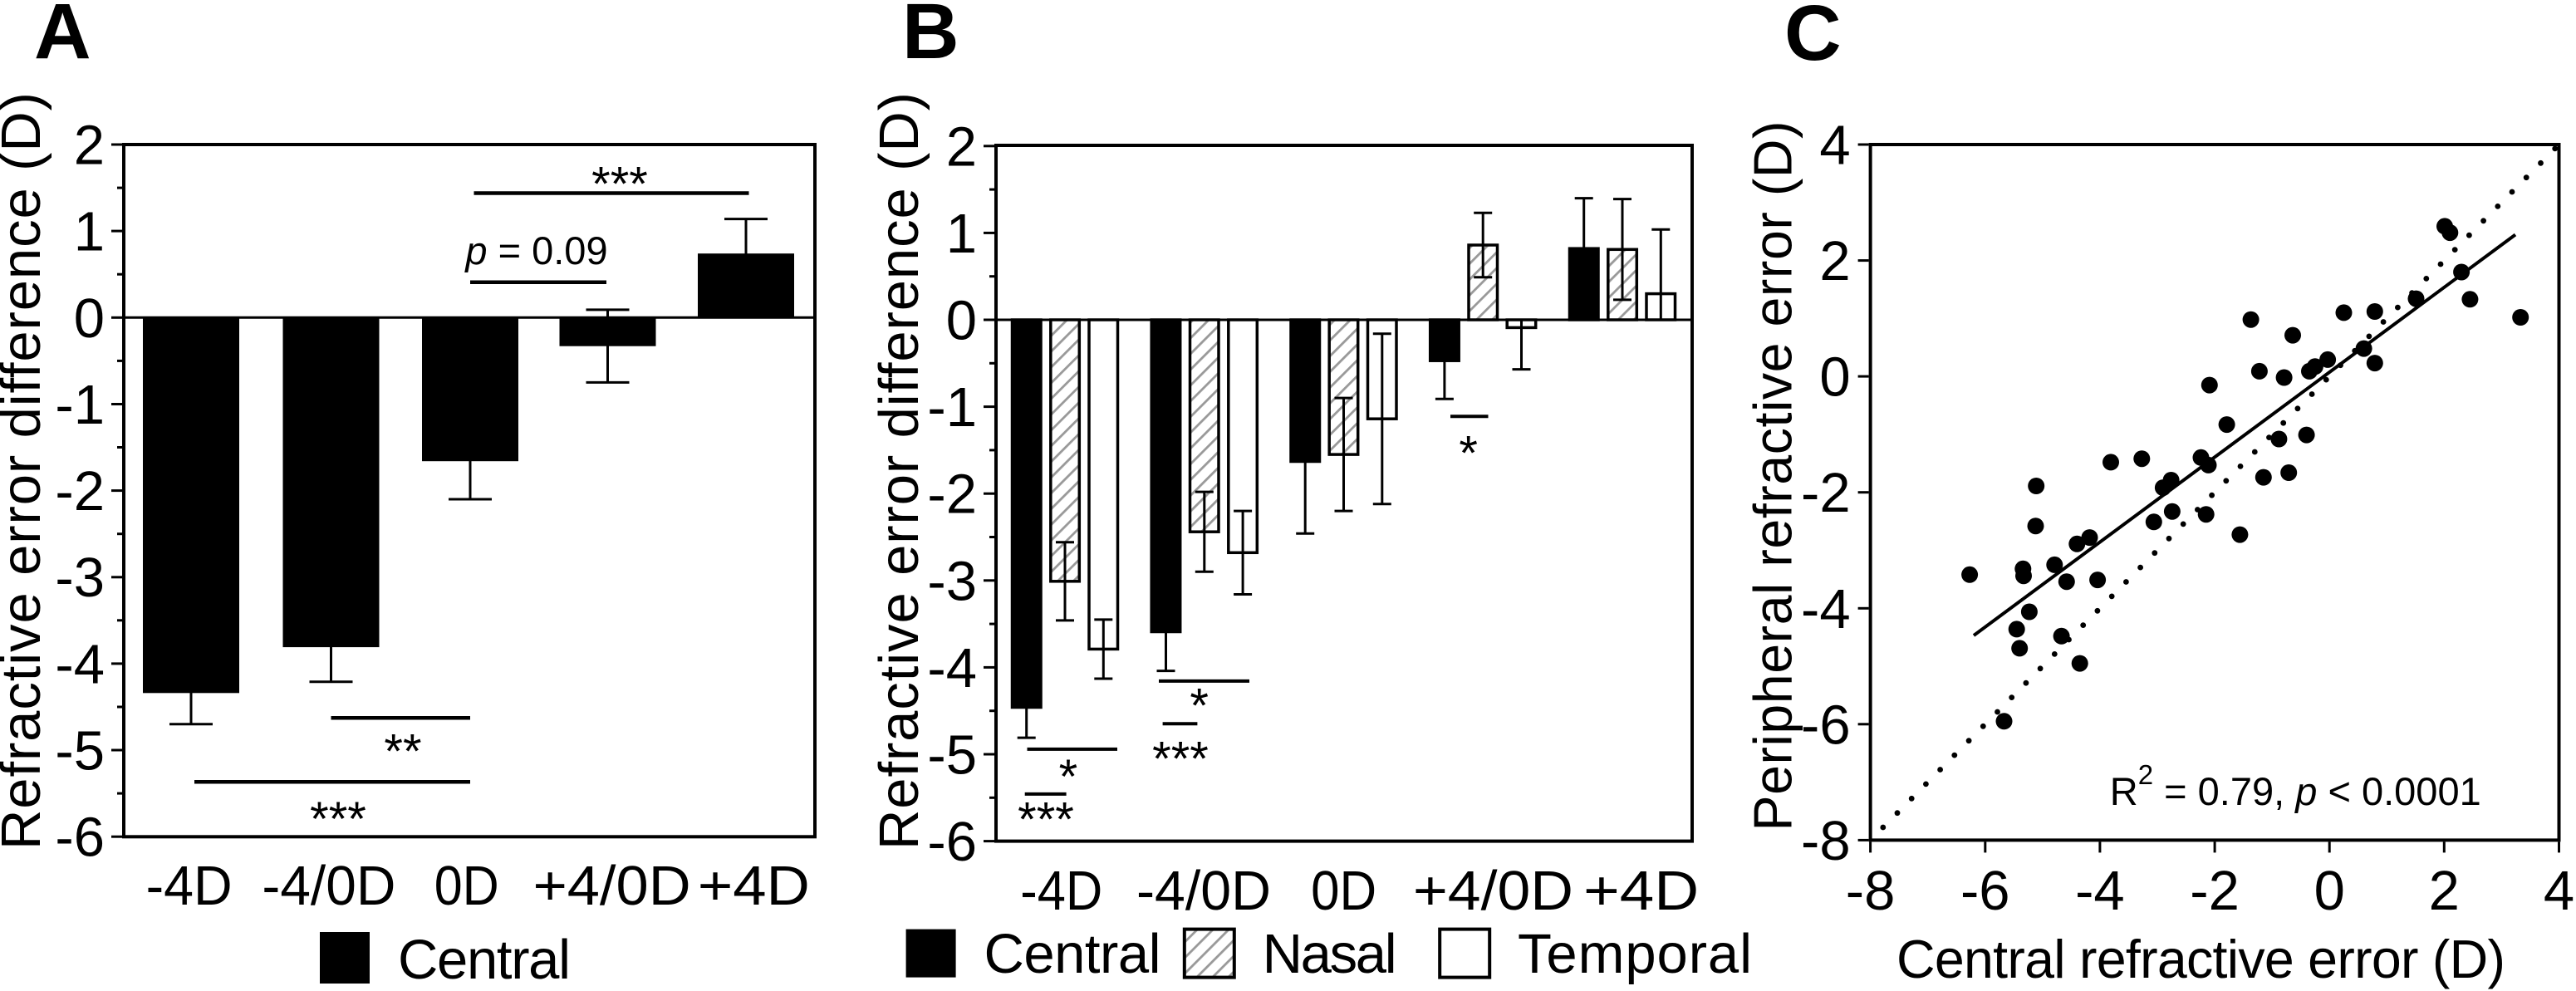 Image resolution: width=2576 pixels, height=991 pixels. Describe the element at coordinates (535, 250) in the screenshot. I see `svg-text: p = 0.09` at that location.